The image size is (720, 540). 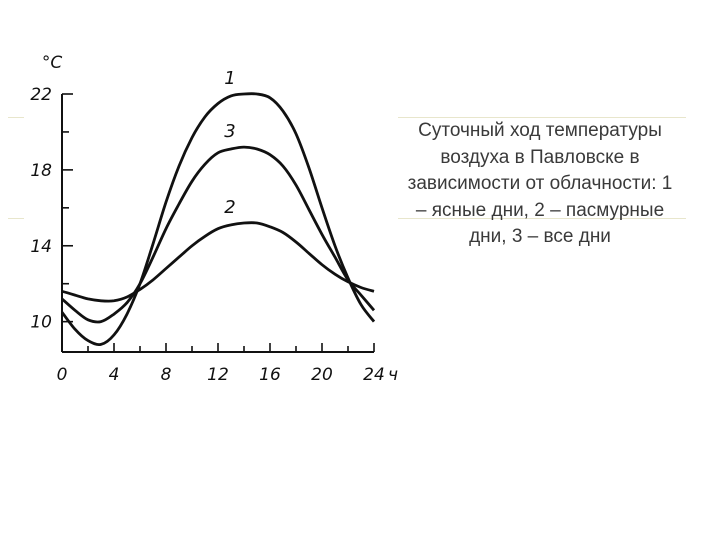 I want to click on y-axis-unit-label: °C, so click(x=52, y=63).